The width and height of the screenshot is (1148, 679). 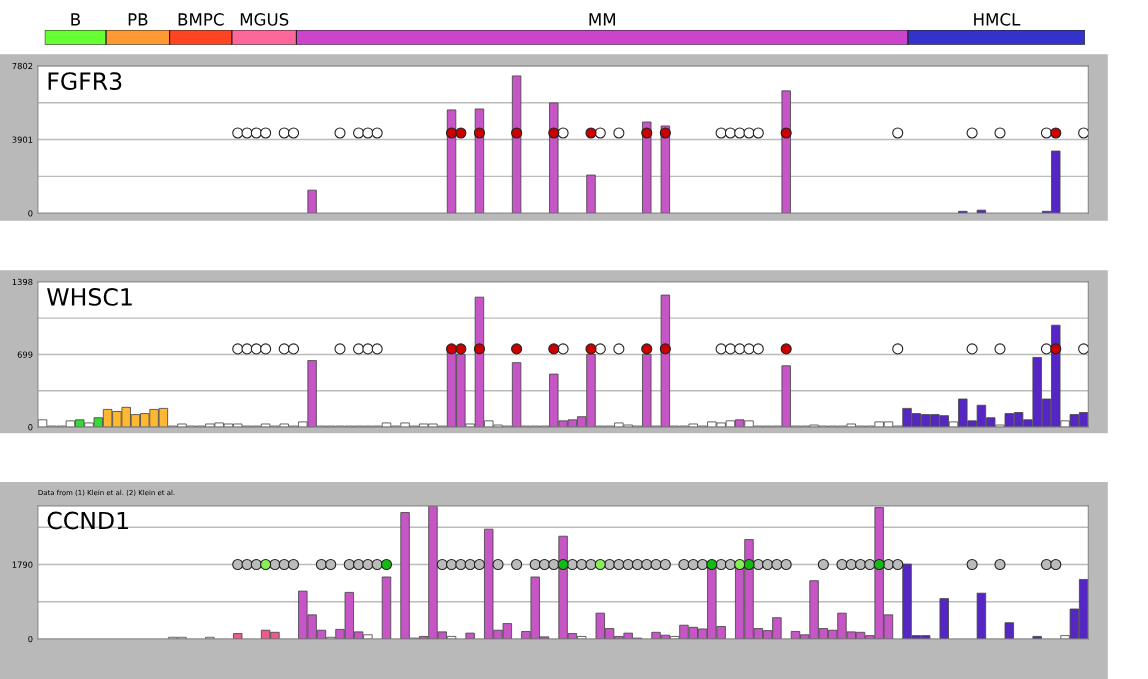 I want to click on series-label: HMCL, so click(x=997, y=19).